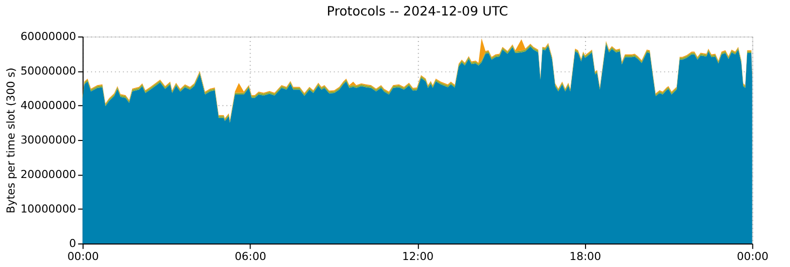 The image size is (790, 267). What do you see at coordinates (72, 243) in the screenshot?
I see `y-tick-label: 0` at bounding box center [72, 243].